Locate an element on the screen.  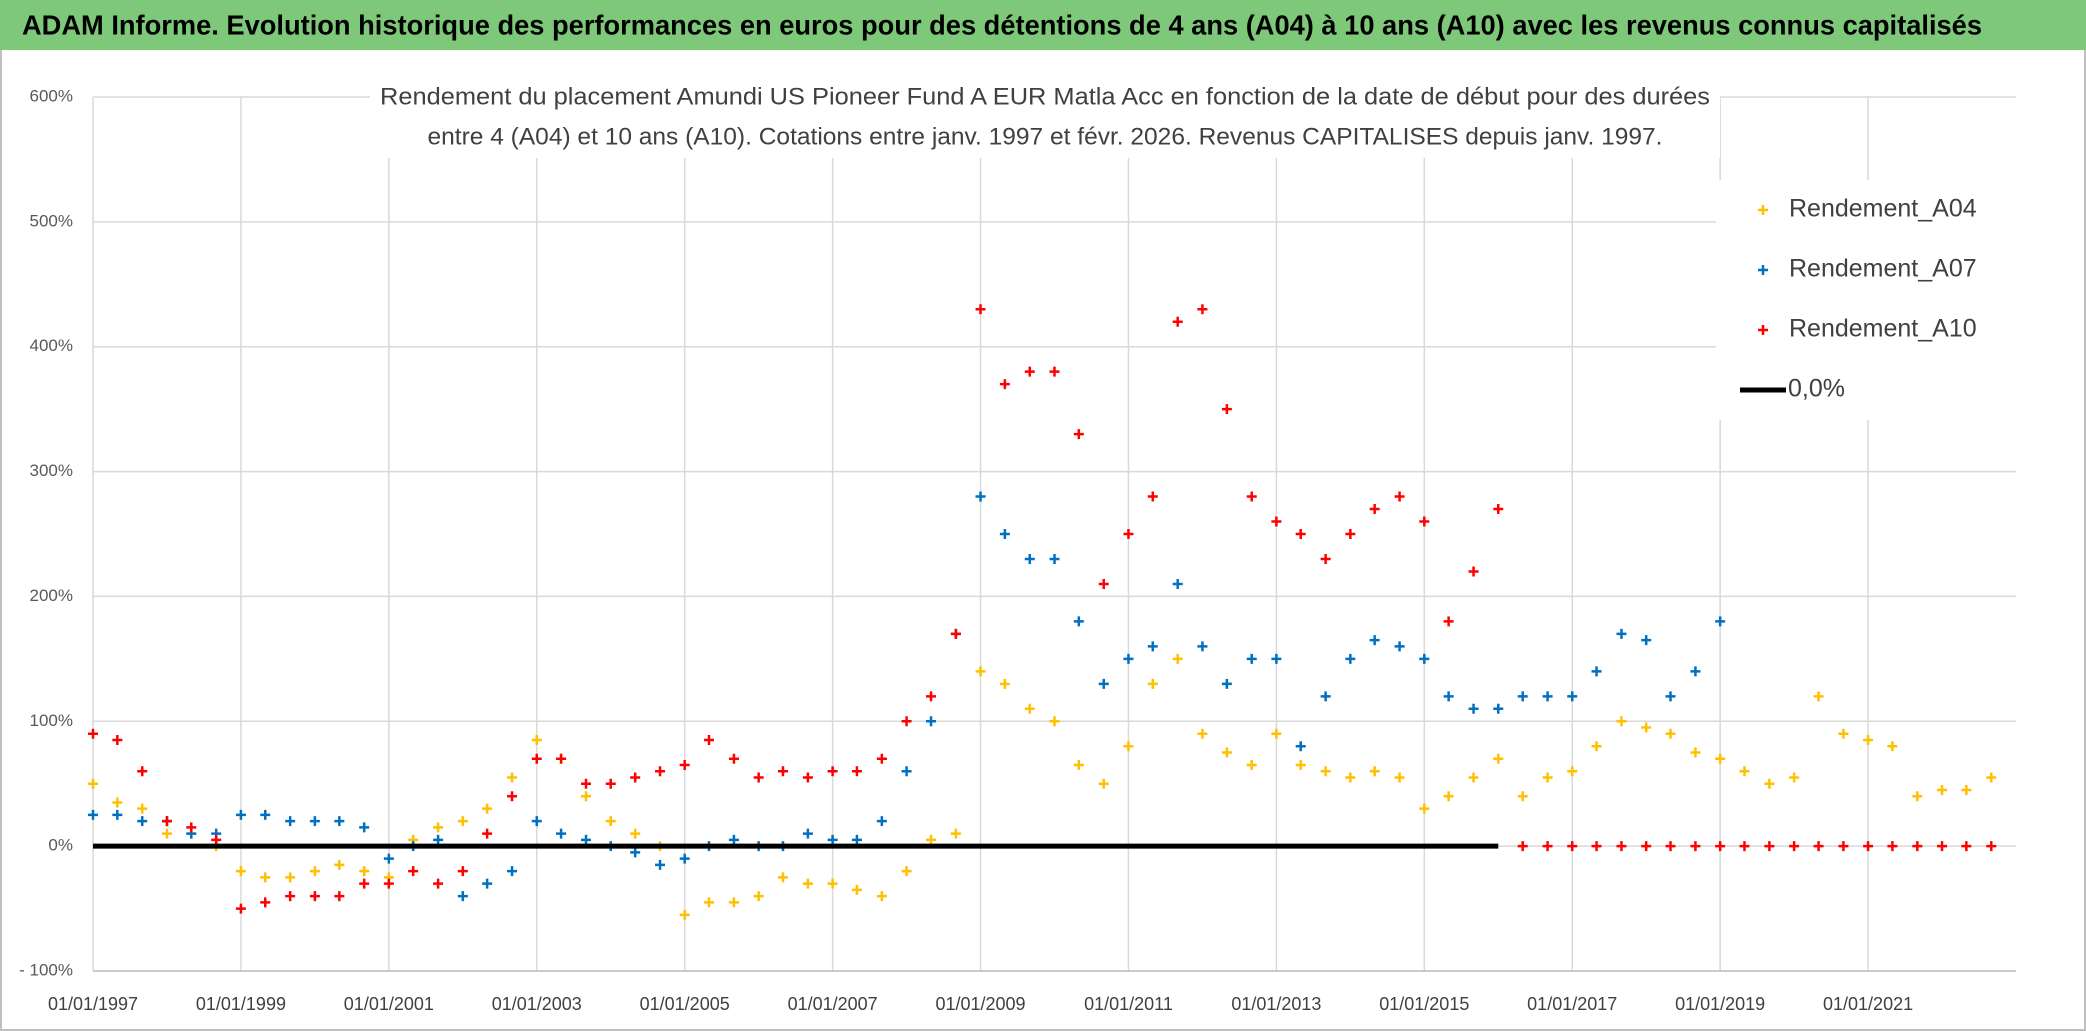
y-tick-label: 200% is located at coordinates (51, 595).